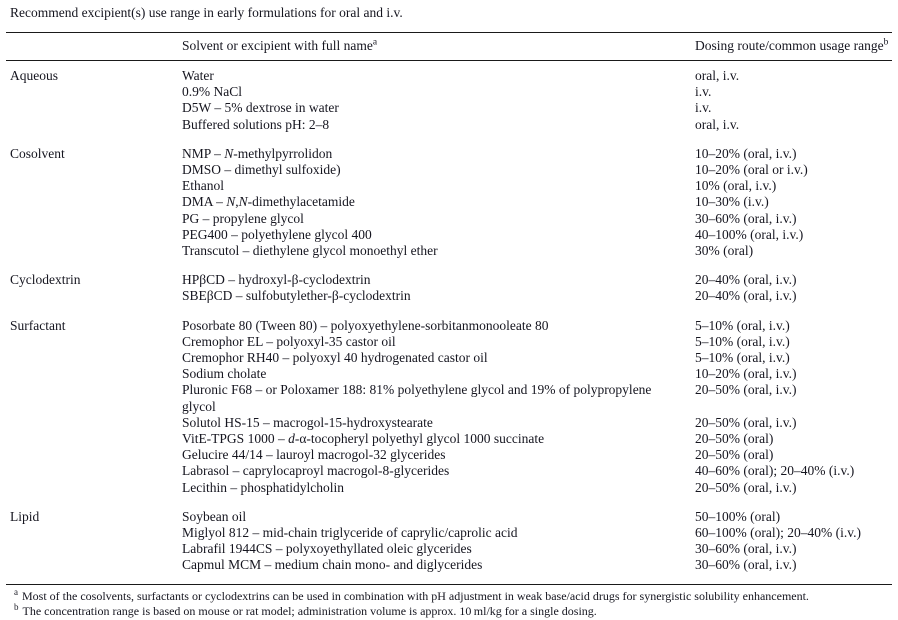  I want to click on excipient-cell: PEG400 – polyethylene glycol 400, so click(277, 234).